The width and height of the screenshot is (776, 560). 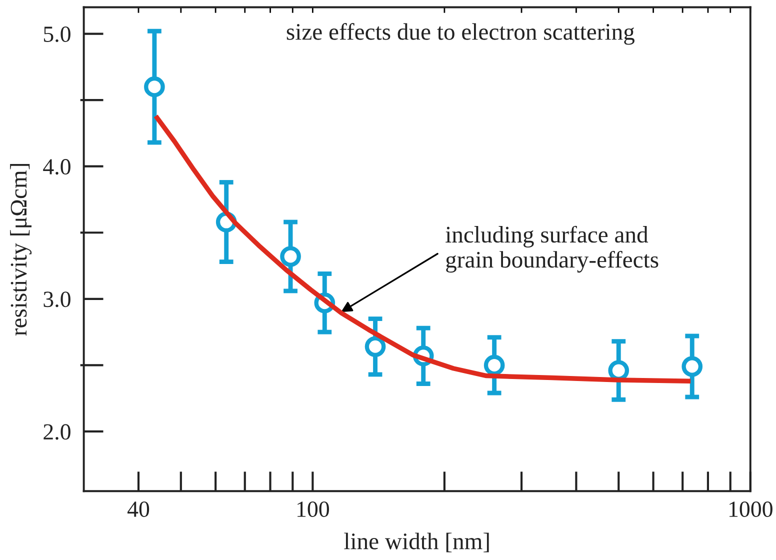 What do you see at coordinates (56, 167) in the screenshot?
I see `y-tick-label: 4.0` at bounding box center [56, 167].